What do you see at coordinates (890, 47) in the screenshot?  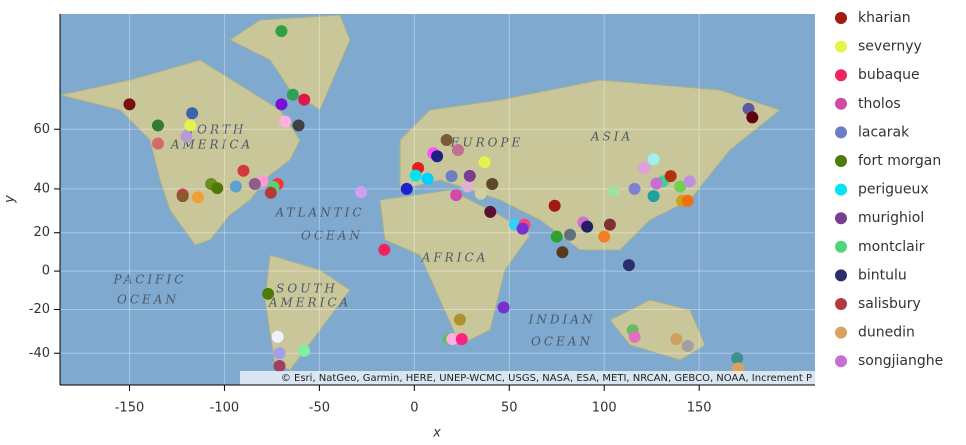 I see `legend-label: severnyy` at bounding box center [890, 47].